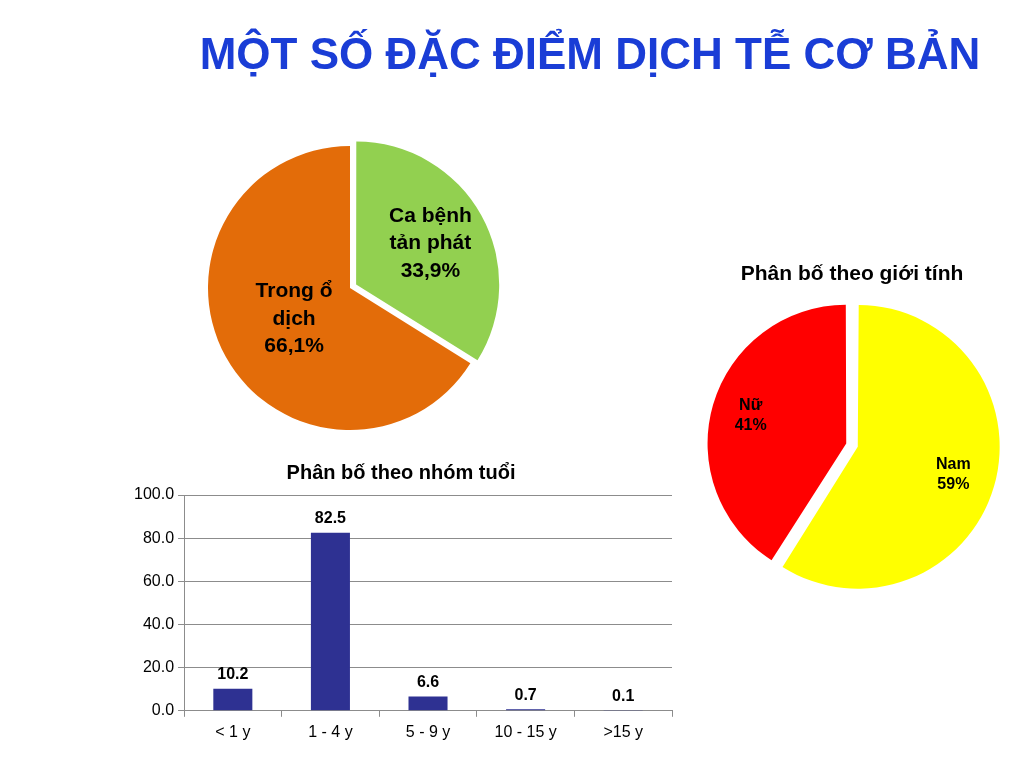  I want to click on data-label: 0.7, so click(525, 694).